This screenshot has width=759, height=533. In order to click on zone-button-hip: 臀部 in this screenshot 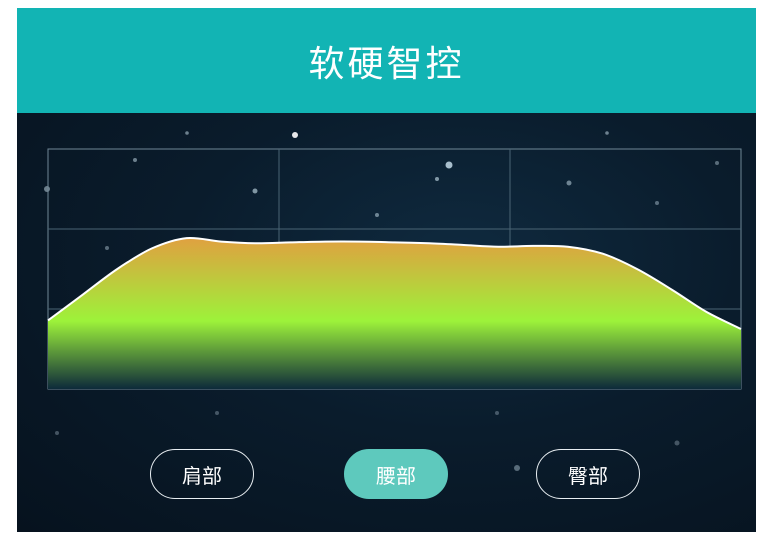, I will do `click(588, 474)`.